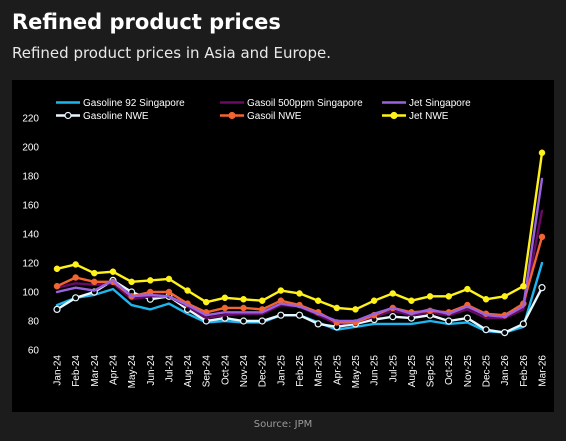  Describe the element at coordinates (524, 371) in the screenshot. I see `x-tick-label: Feb-26` at that location.